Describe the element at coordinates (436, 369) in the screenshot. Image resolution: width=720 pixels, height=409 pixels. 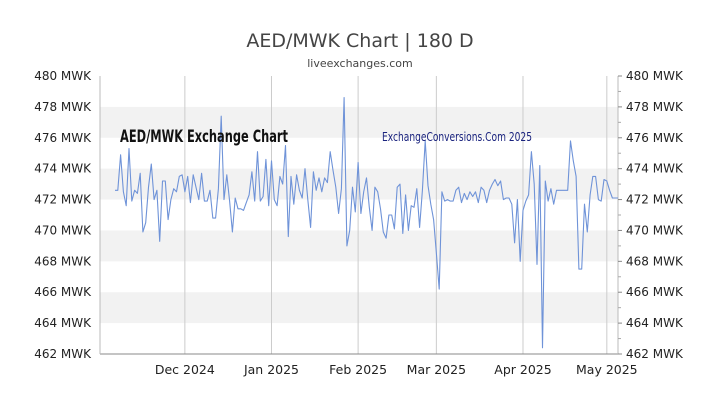
I see `x-tick-label: Mar 2025` at that location.